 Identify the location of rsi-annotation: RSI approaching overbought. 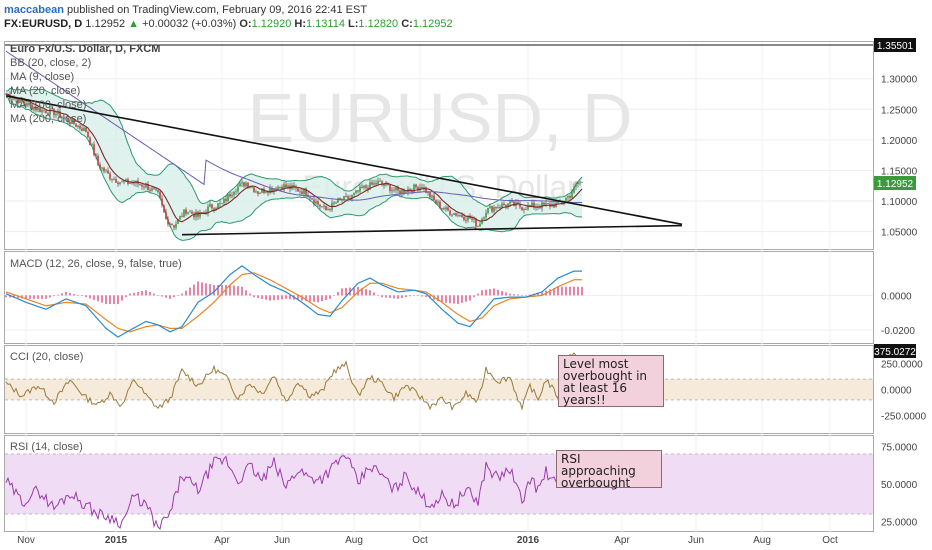
(609, 469).